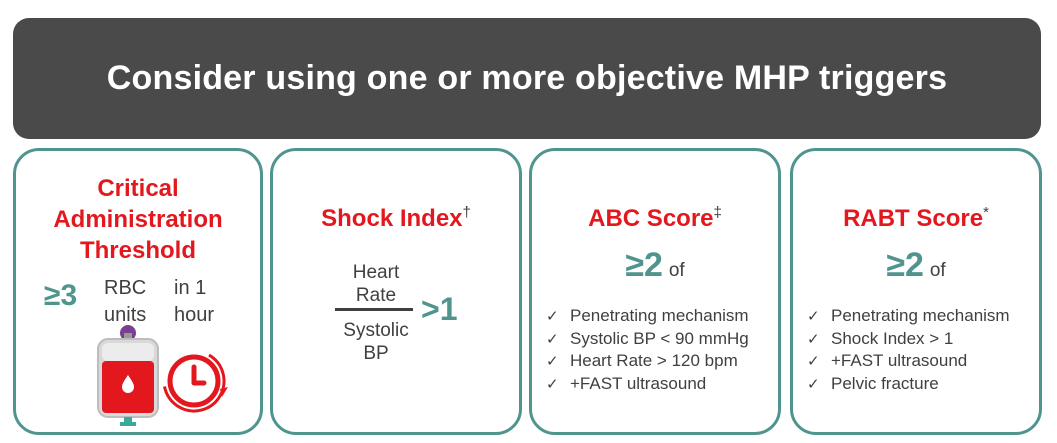 The image size is (1057, 443). I want to click on denominator-line: BP, so click(376, 353).